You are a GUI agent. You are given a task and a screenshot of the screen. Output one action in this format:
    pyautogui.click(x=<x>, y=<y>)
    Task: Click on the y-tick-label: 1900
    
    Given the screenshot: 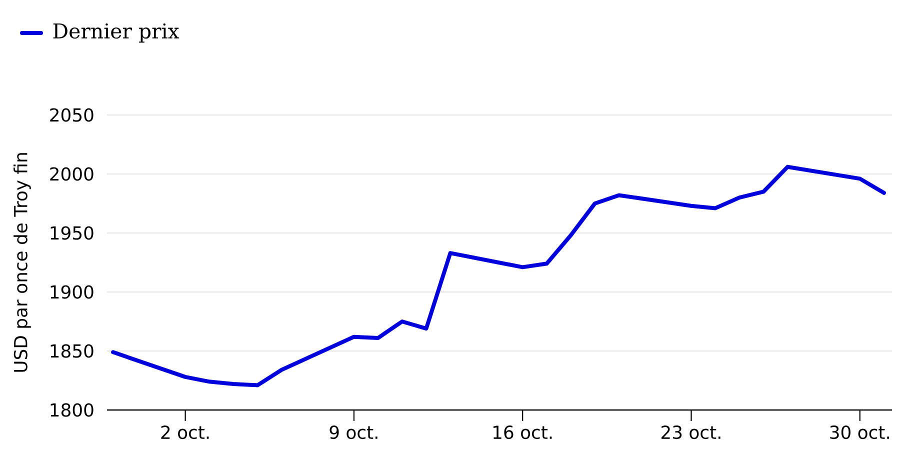 What is the action you would take?
    pyautogui.click(x=72, y=292)
    